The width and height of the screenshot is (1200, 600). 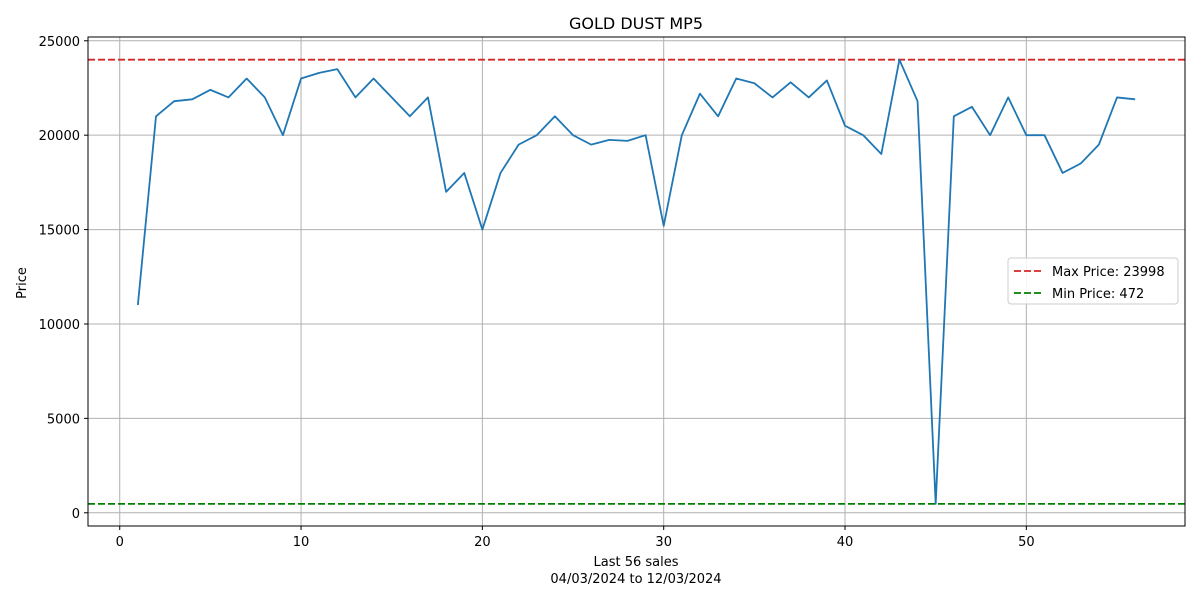 What do you see at coordinates (635, 579) in the screenshot?
I see `x-axis-subtitle: 04/03/2024 to 12/03/2024` at bounding box center [635, 579].